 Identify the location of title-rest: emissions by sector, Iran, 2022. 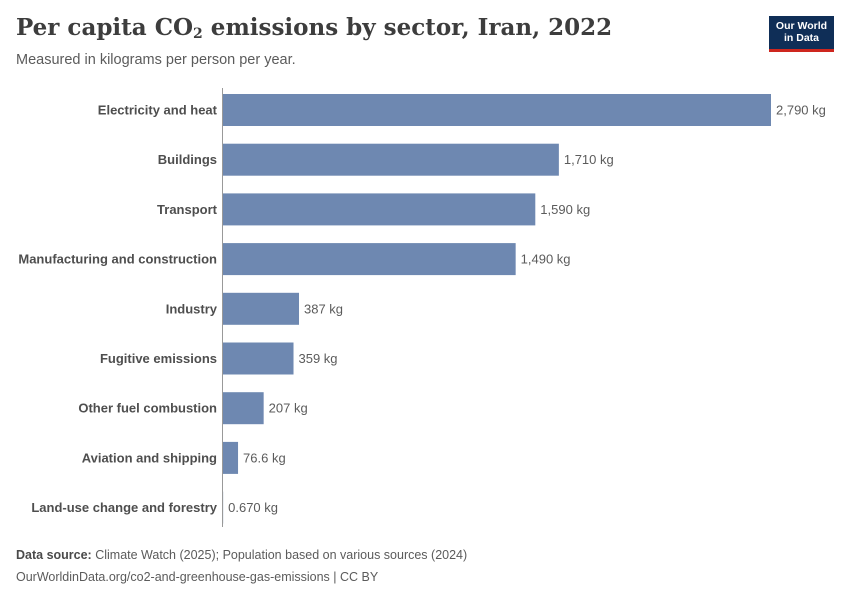
(407, 27).